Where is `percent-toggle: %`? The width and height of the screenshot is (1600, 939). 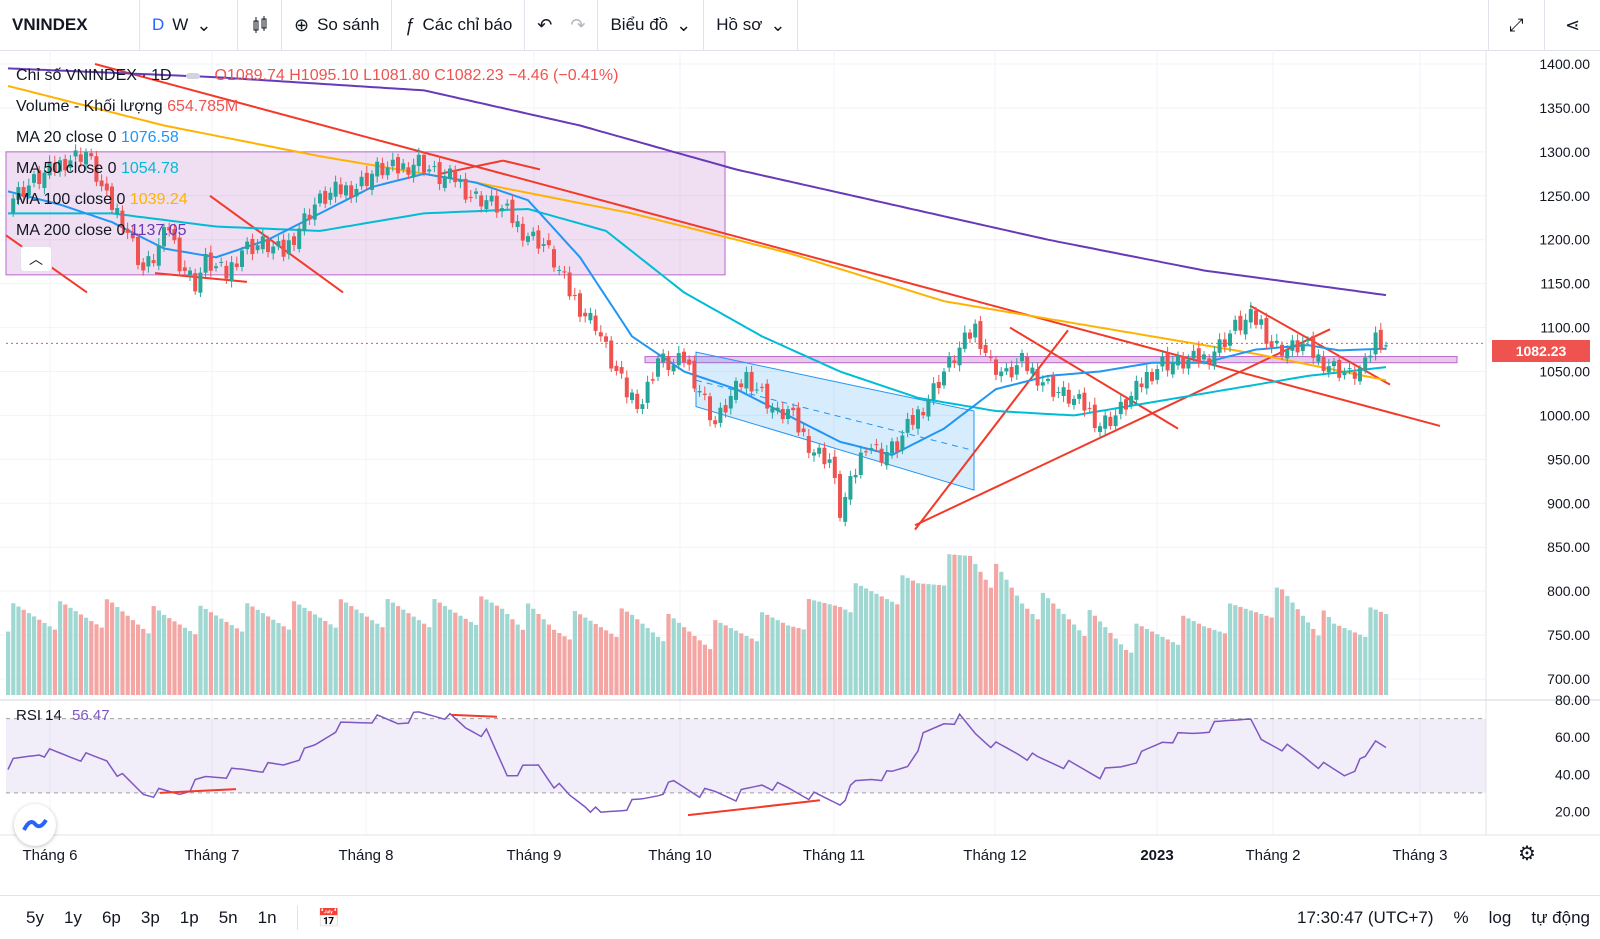 percent-toggle: % is located at coordinates (1461, 917).